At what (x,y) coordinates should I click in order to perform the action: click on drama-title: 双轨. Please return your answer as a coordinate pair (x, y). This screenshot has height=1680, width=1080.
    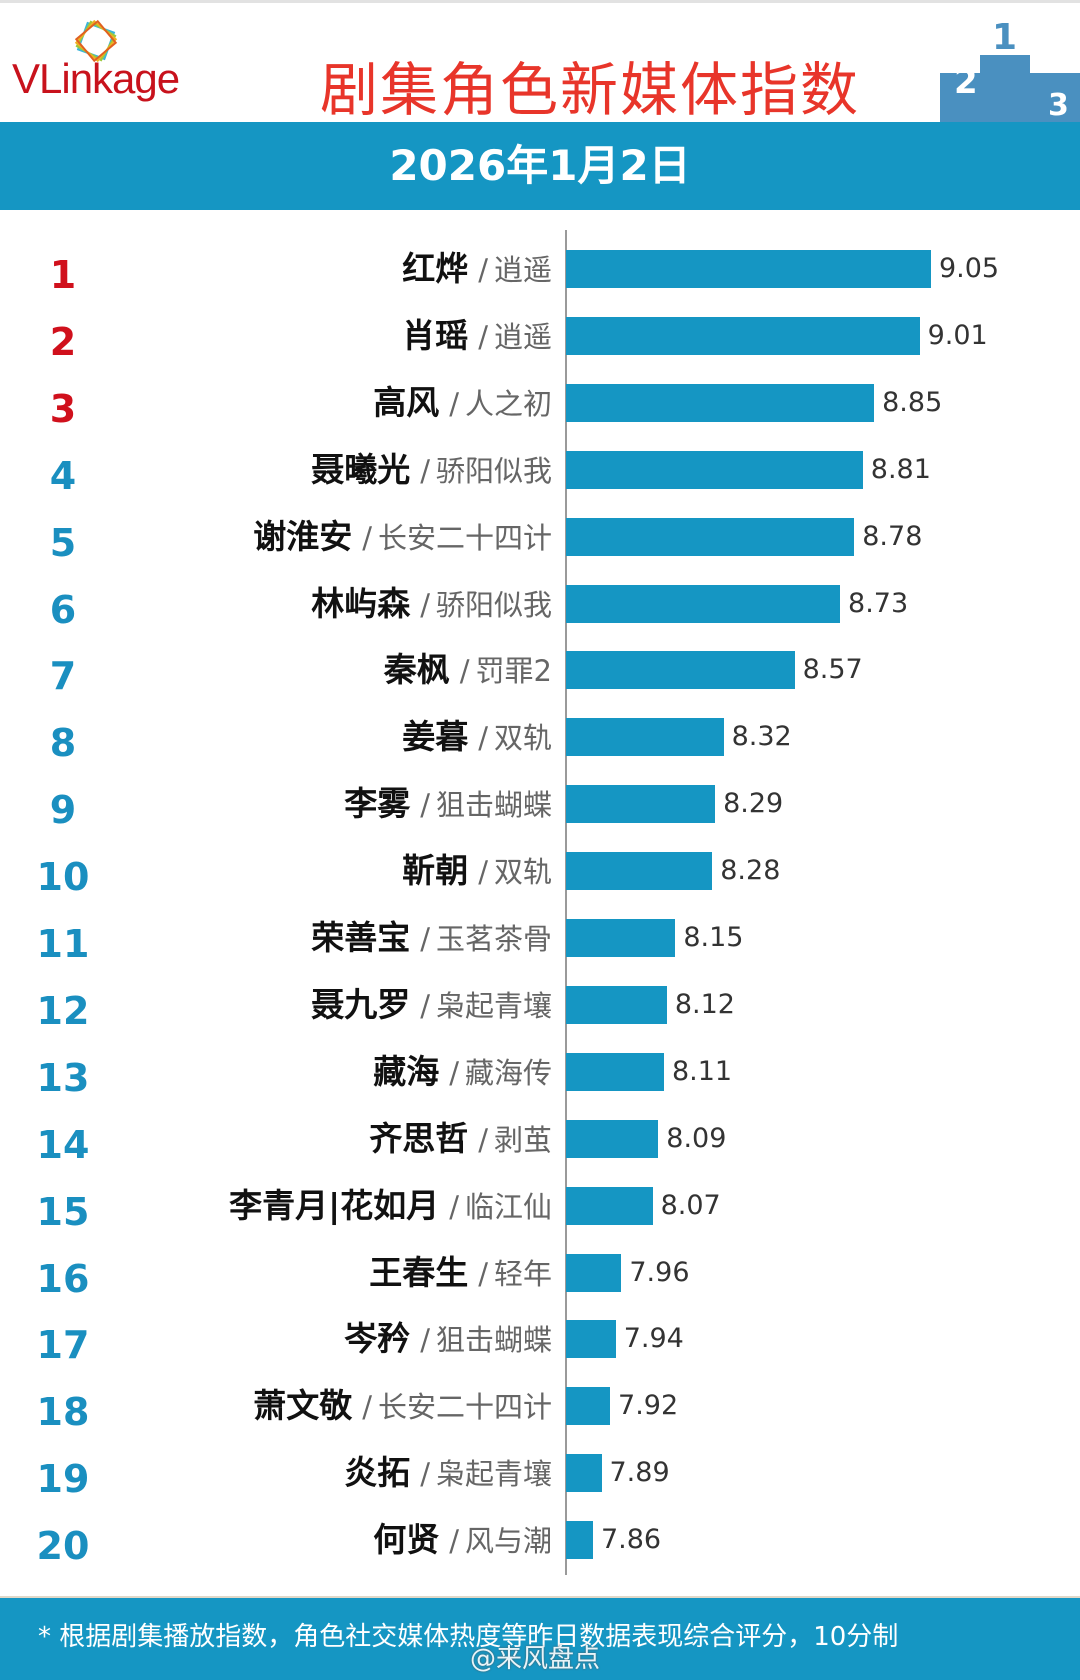
    Looking at the image, I should click on (522, 872).